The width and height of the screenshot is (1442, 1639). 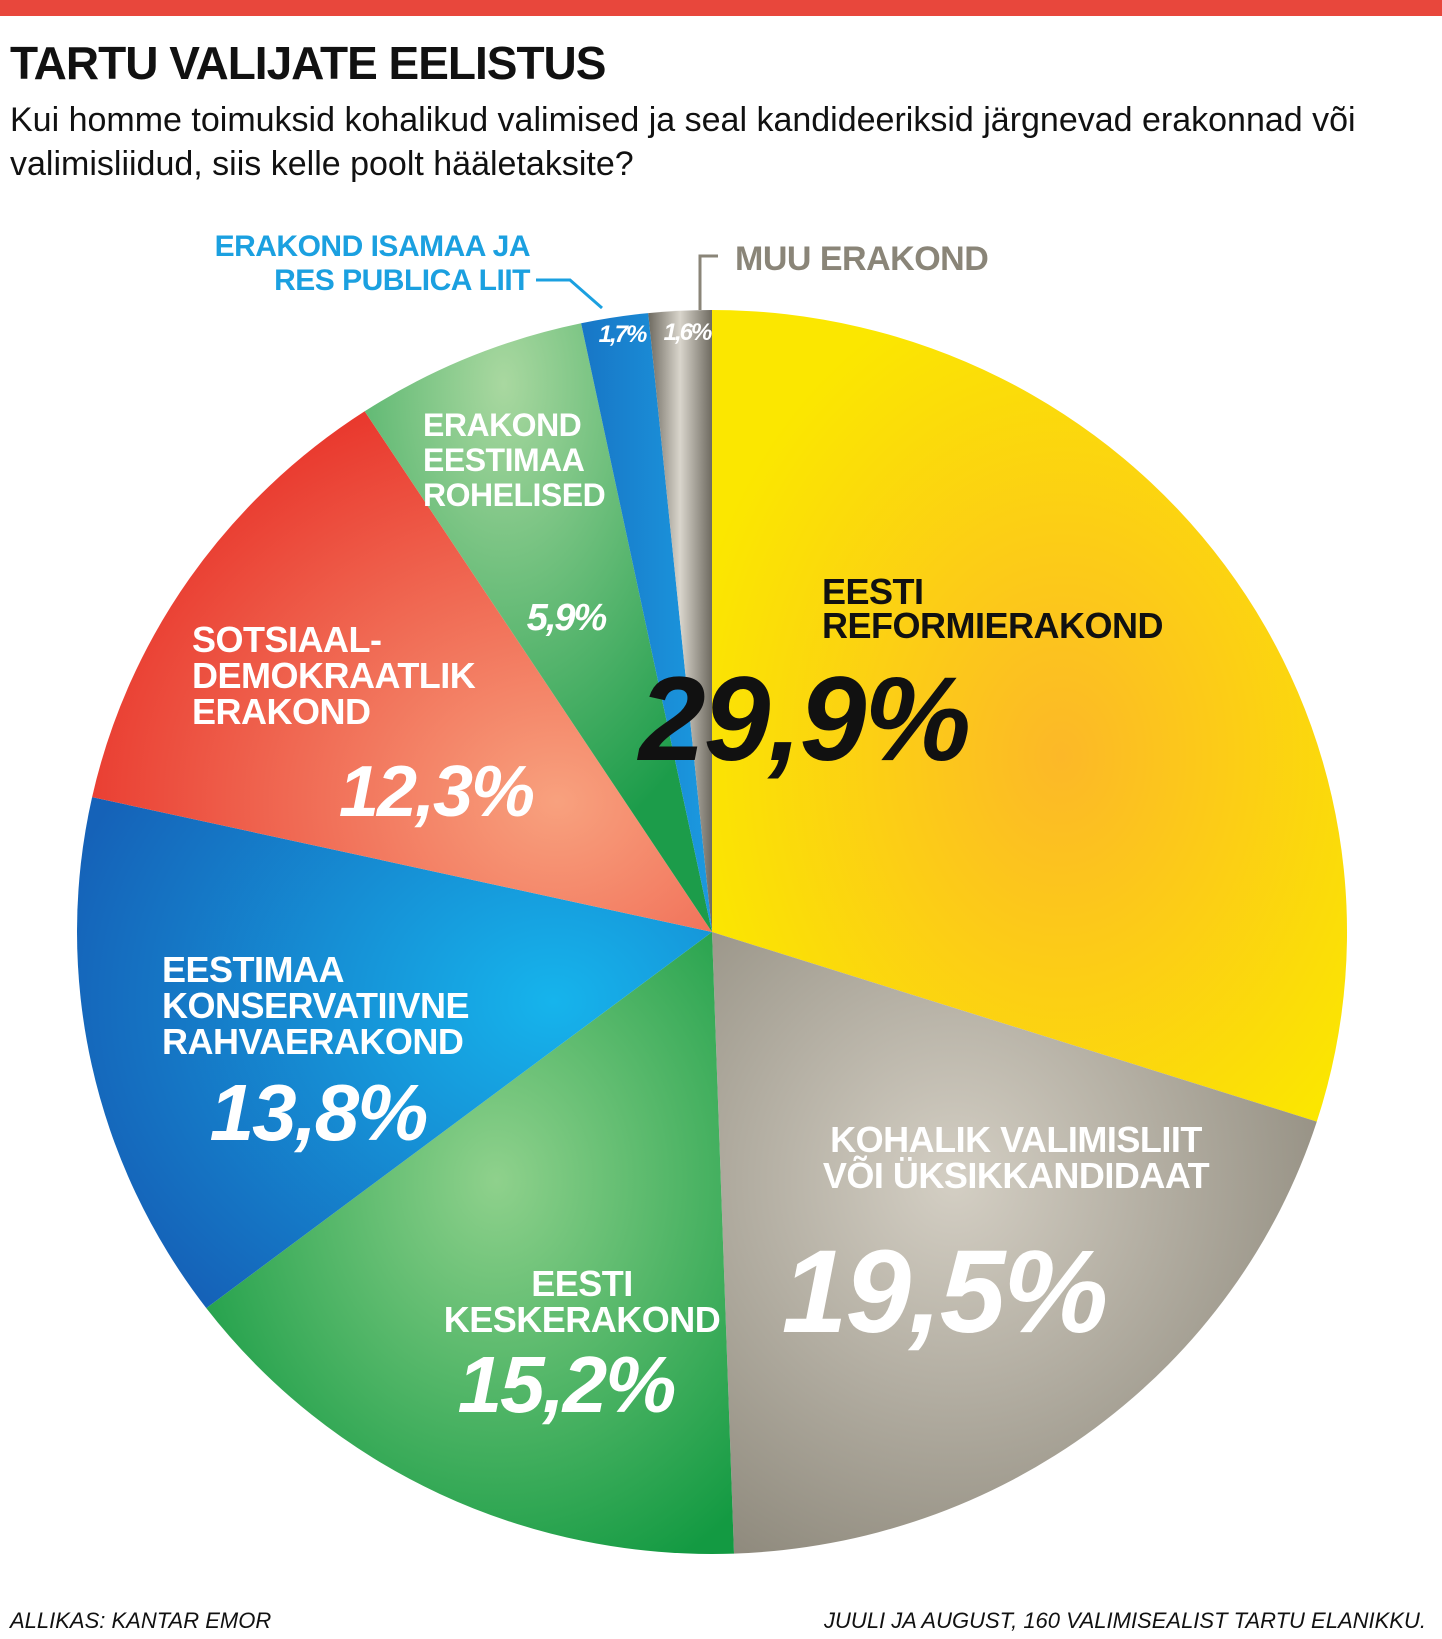 What do you see at coordinates (688, 332) in the screenshot?
I see `slice-value-muu: 1,6%` at bounding box center [688, 332].